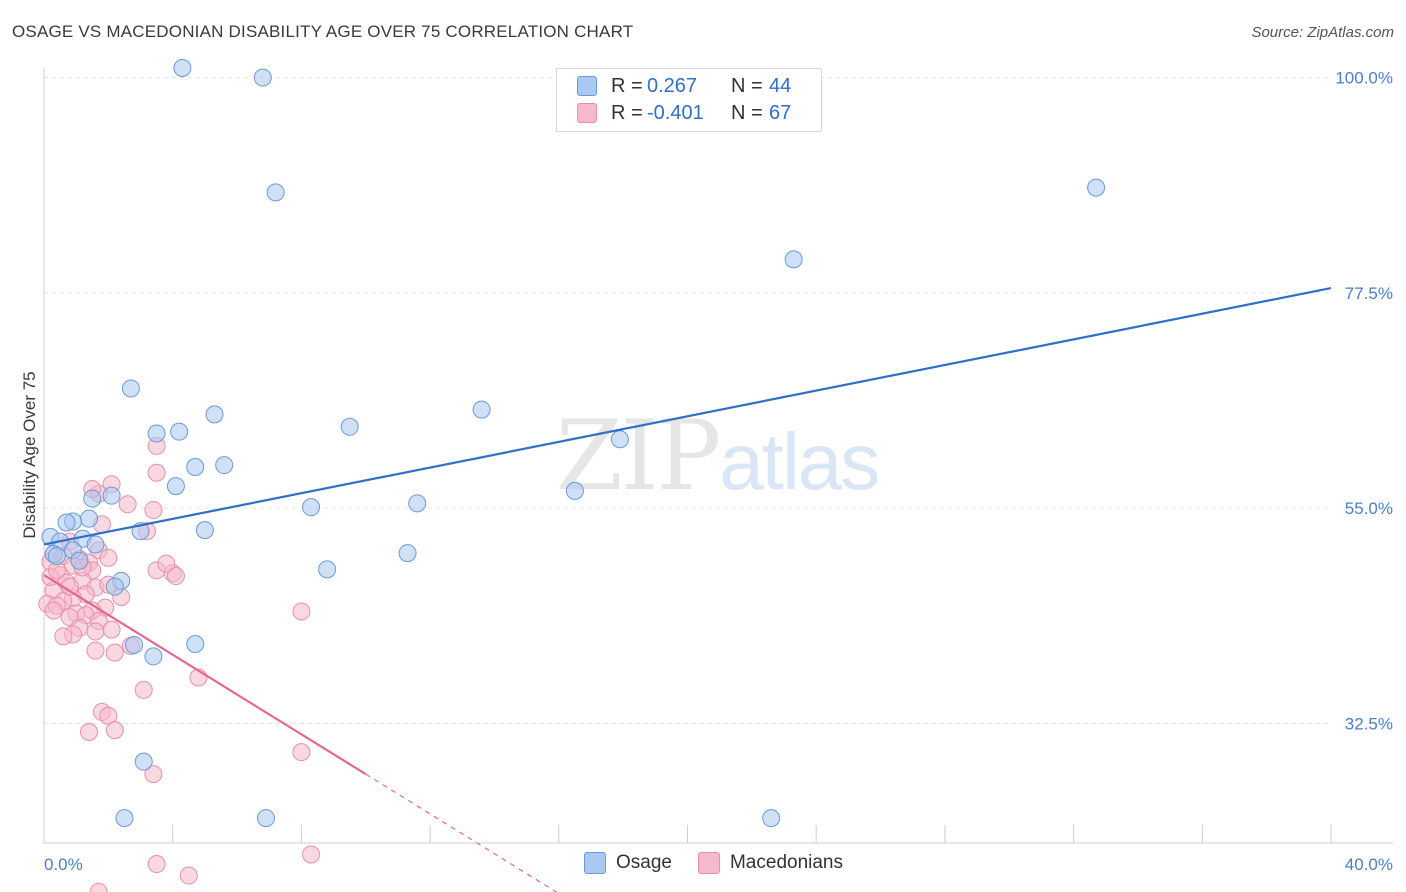 This screenshot has height=892, width=1406. I want to click on osage-legend-label: Osage, so click(644, 862).